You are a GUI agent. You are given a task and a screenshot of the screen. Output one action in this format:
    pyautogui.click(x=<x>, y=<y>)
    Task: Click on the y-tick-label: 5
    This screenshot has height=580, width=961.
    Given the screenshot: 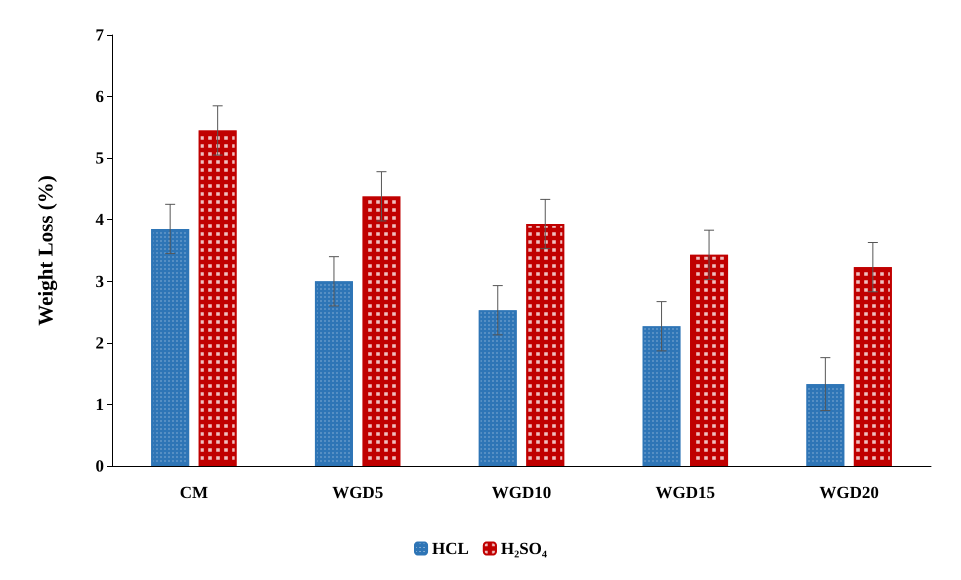 What is the action you would take?
    pyautogui.click(x=100, y=158)
    